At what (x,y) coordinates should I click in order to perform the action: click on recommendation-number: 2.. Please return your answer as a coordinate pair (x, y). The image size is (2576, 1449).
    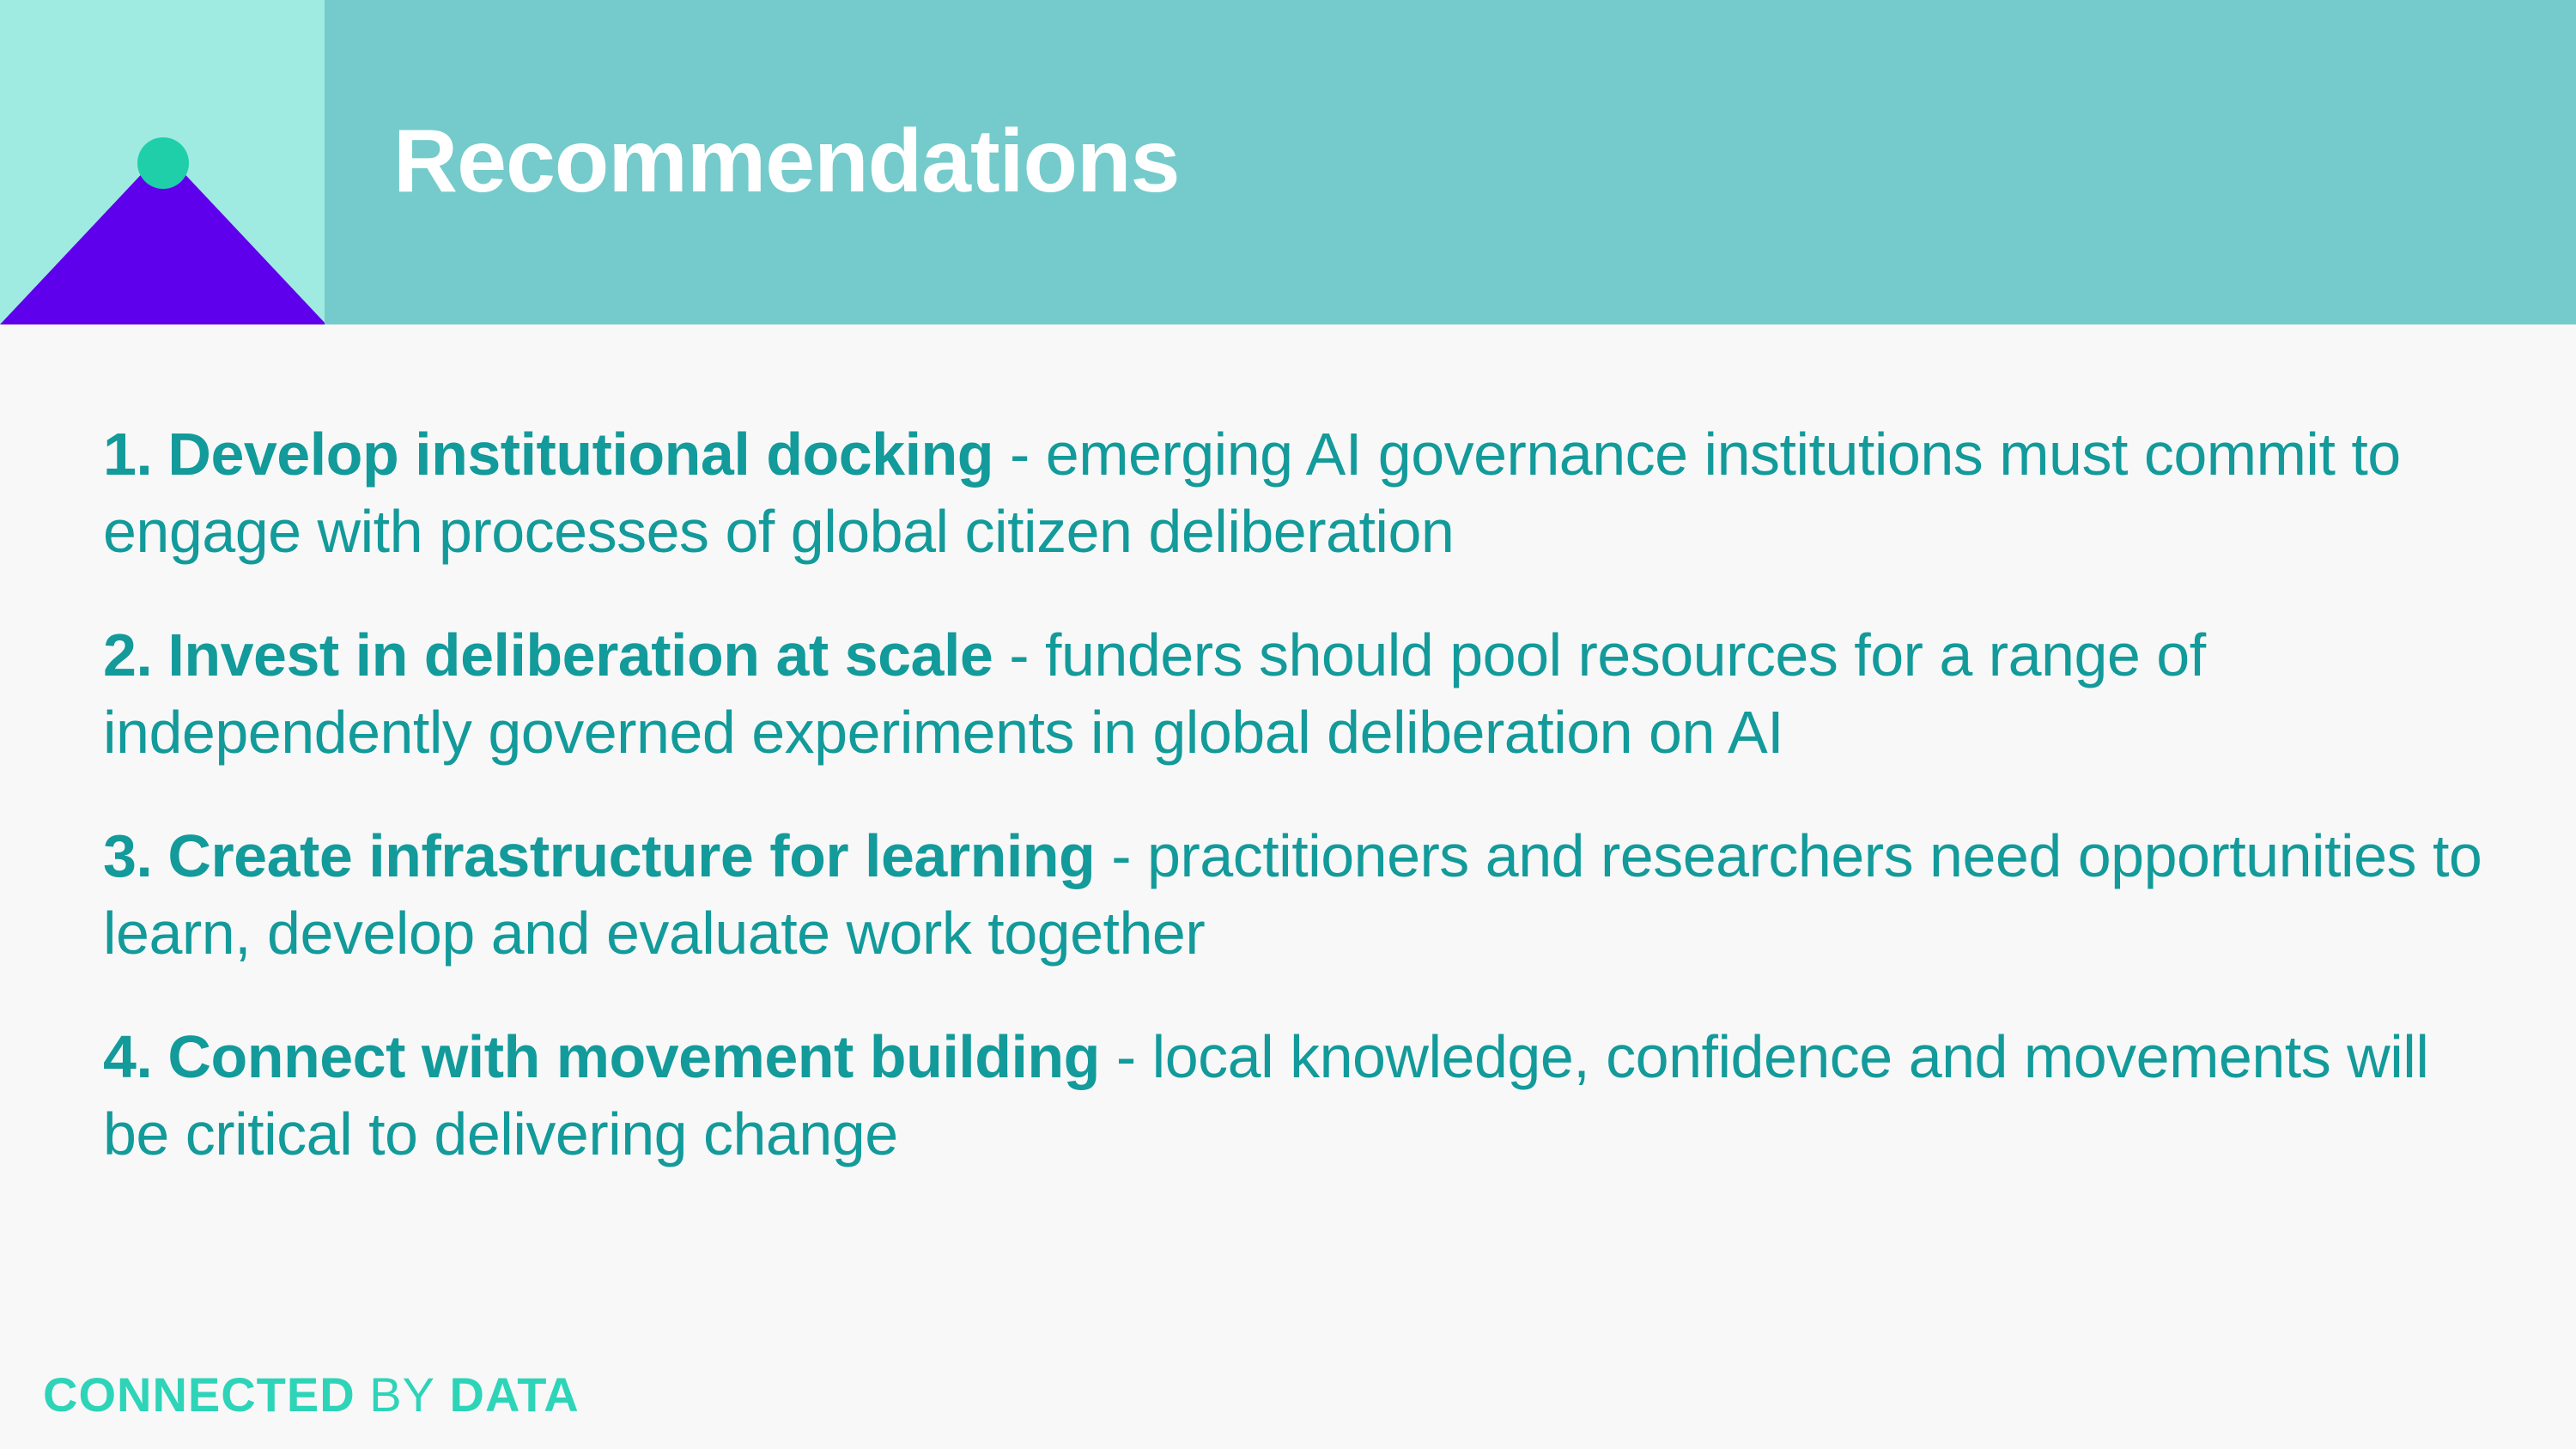
    Looking at the image, I should click on (128, 654).